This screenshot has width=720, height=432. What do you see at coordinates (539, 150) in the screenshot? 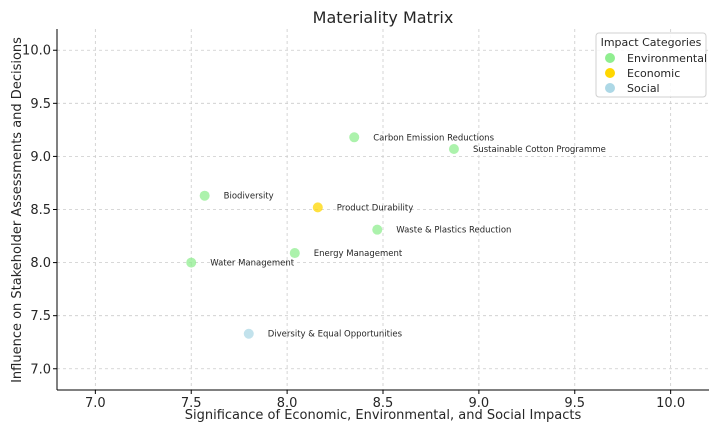
I see `data-point-label: Sustainable Cotton Programme` at bounding box center [539, 150].